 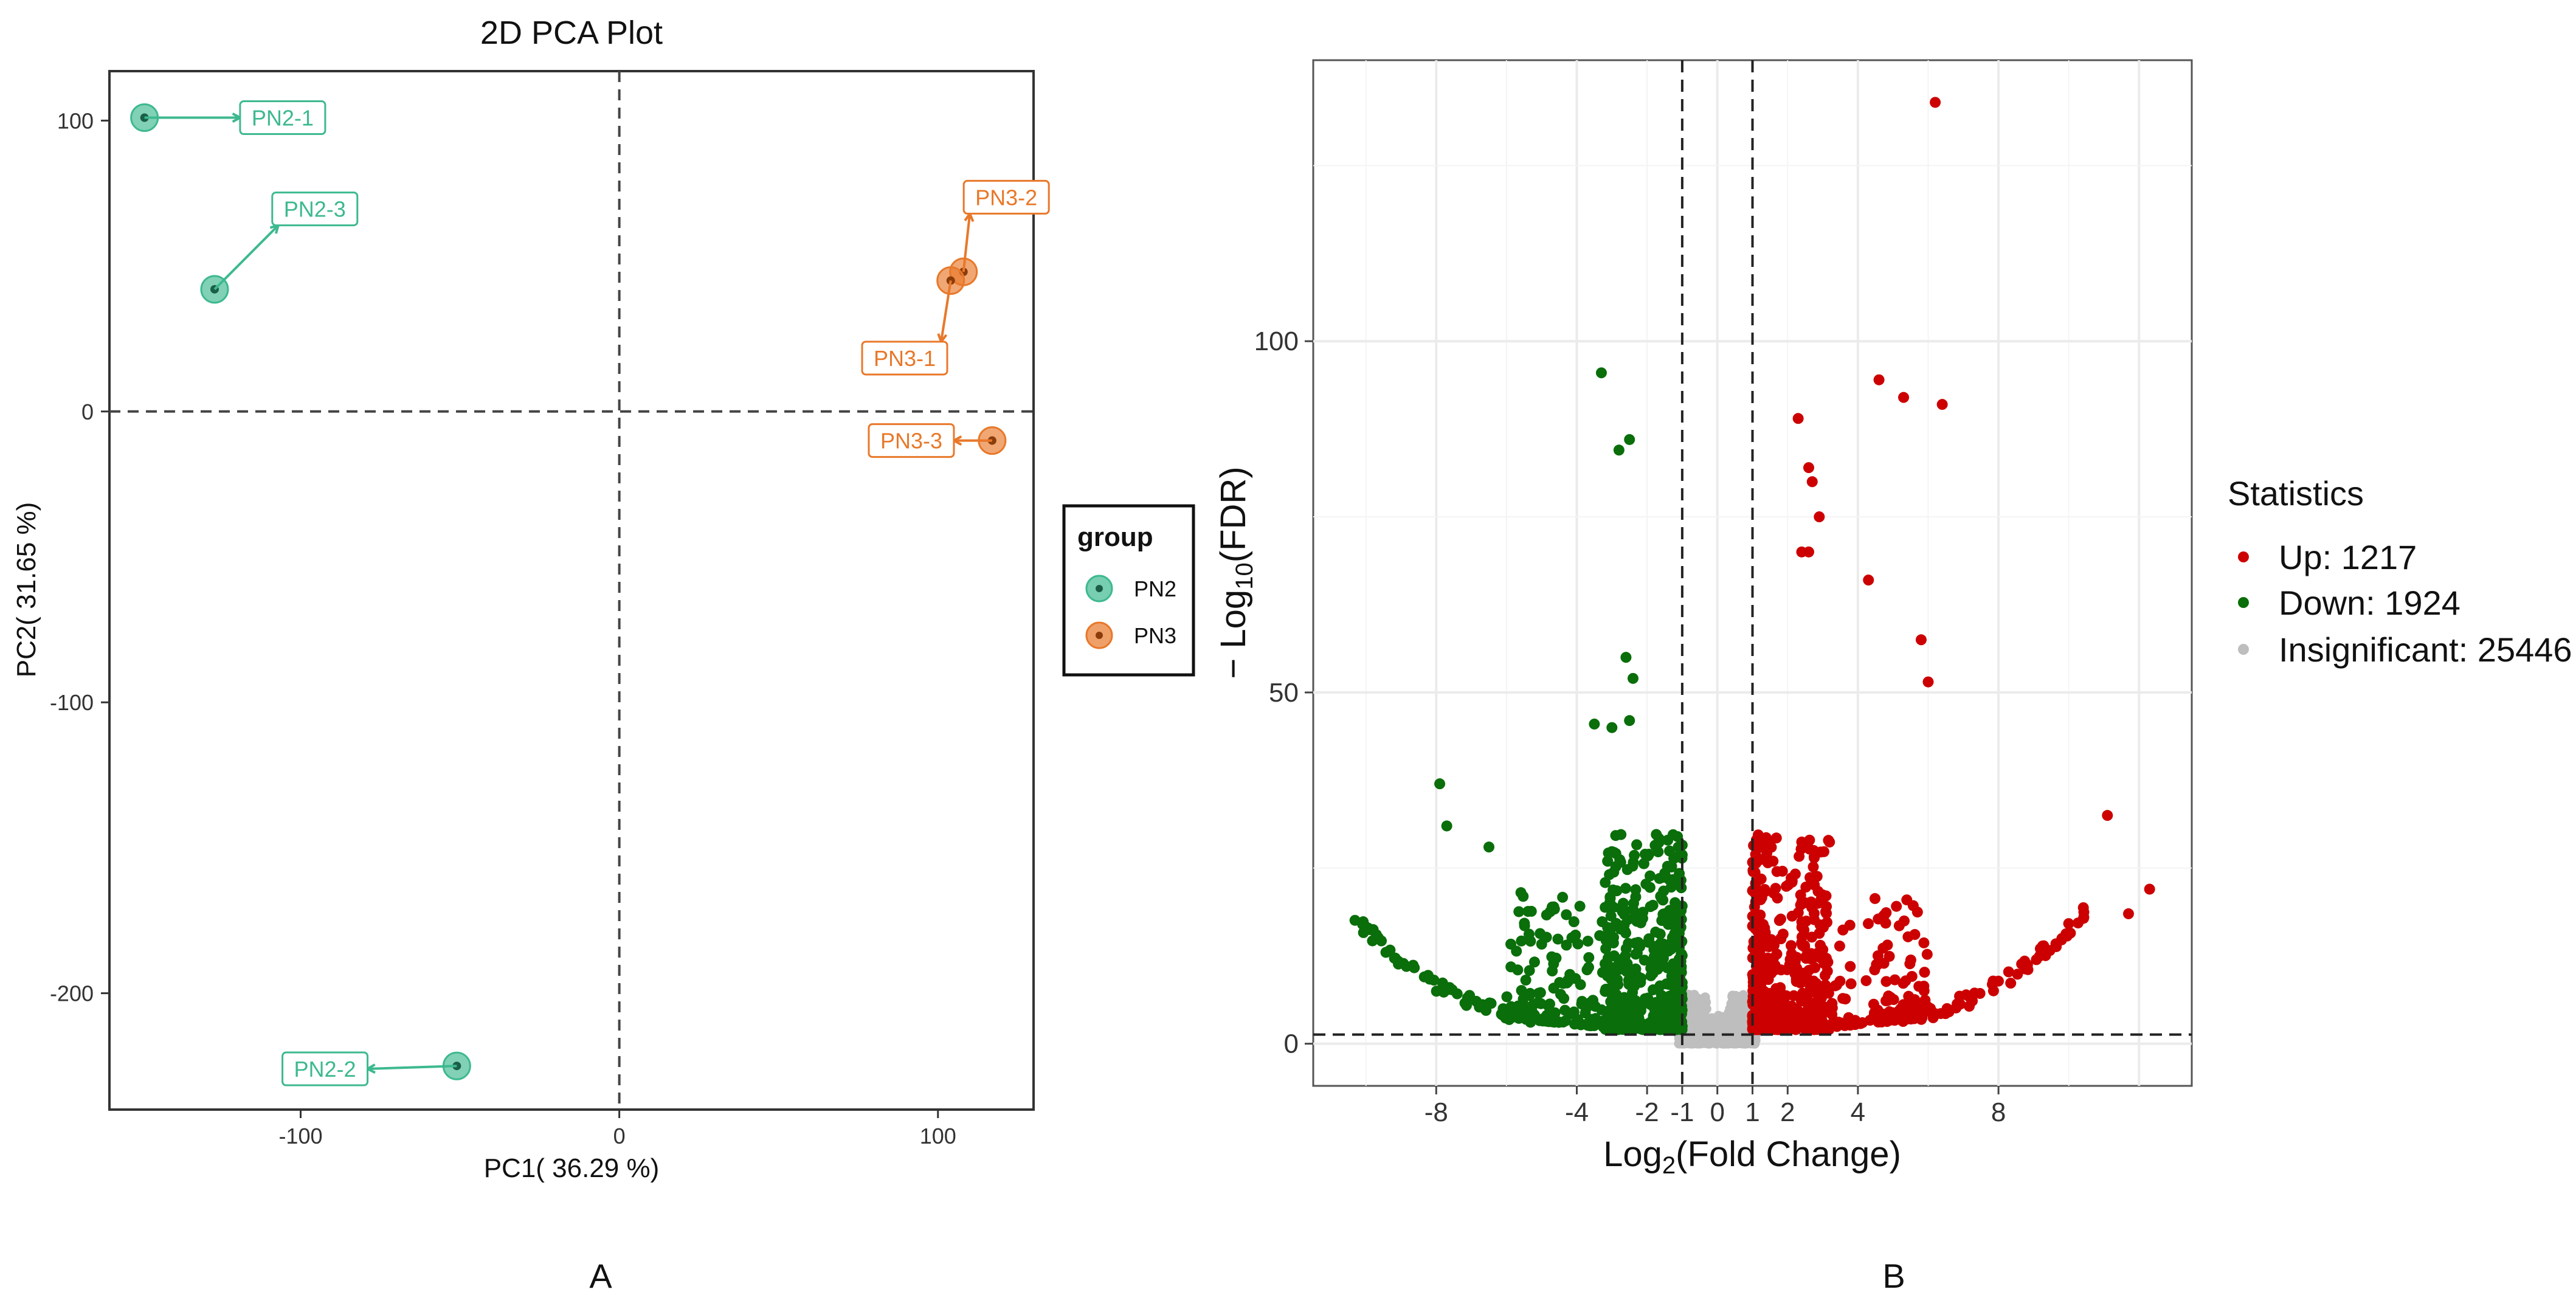 What do you see at coordinates (1115, 537) in the screenshot?
I see `pca-legend-title: group` at bounding box center [1115, 537].